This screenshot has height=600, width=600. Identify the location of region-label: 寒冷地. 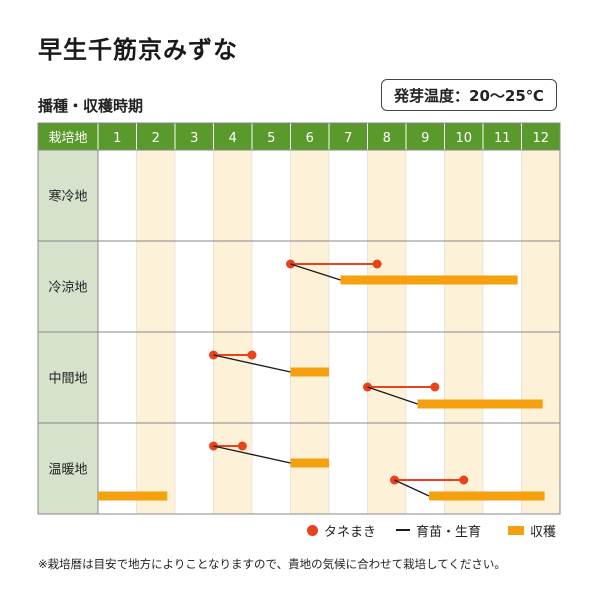
(67, 197).